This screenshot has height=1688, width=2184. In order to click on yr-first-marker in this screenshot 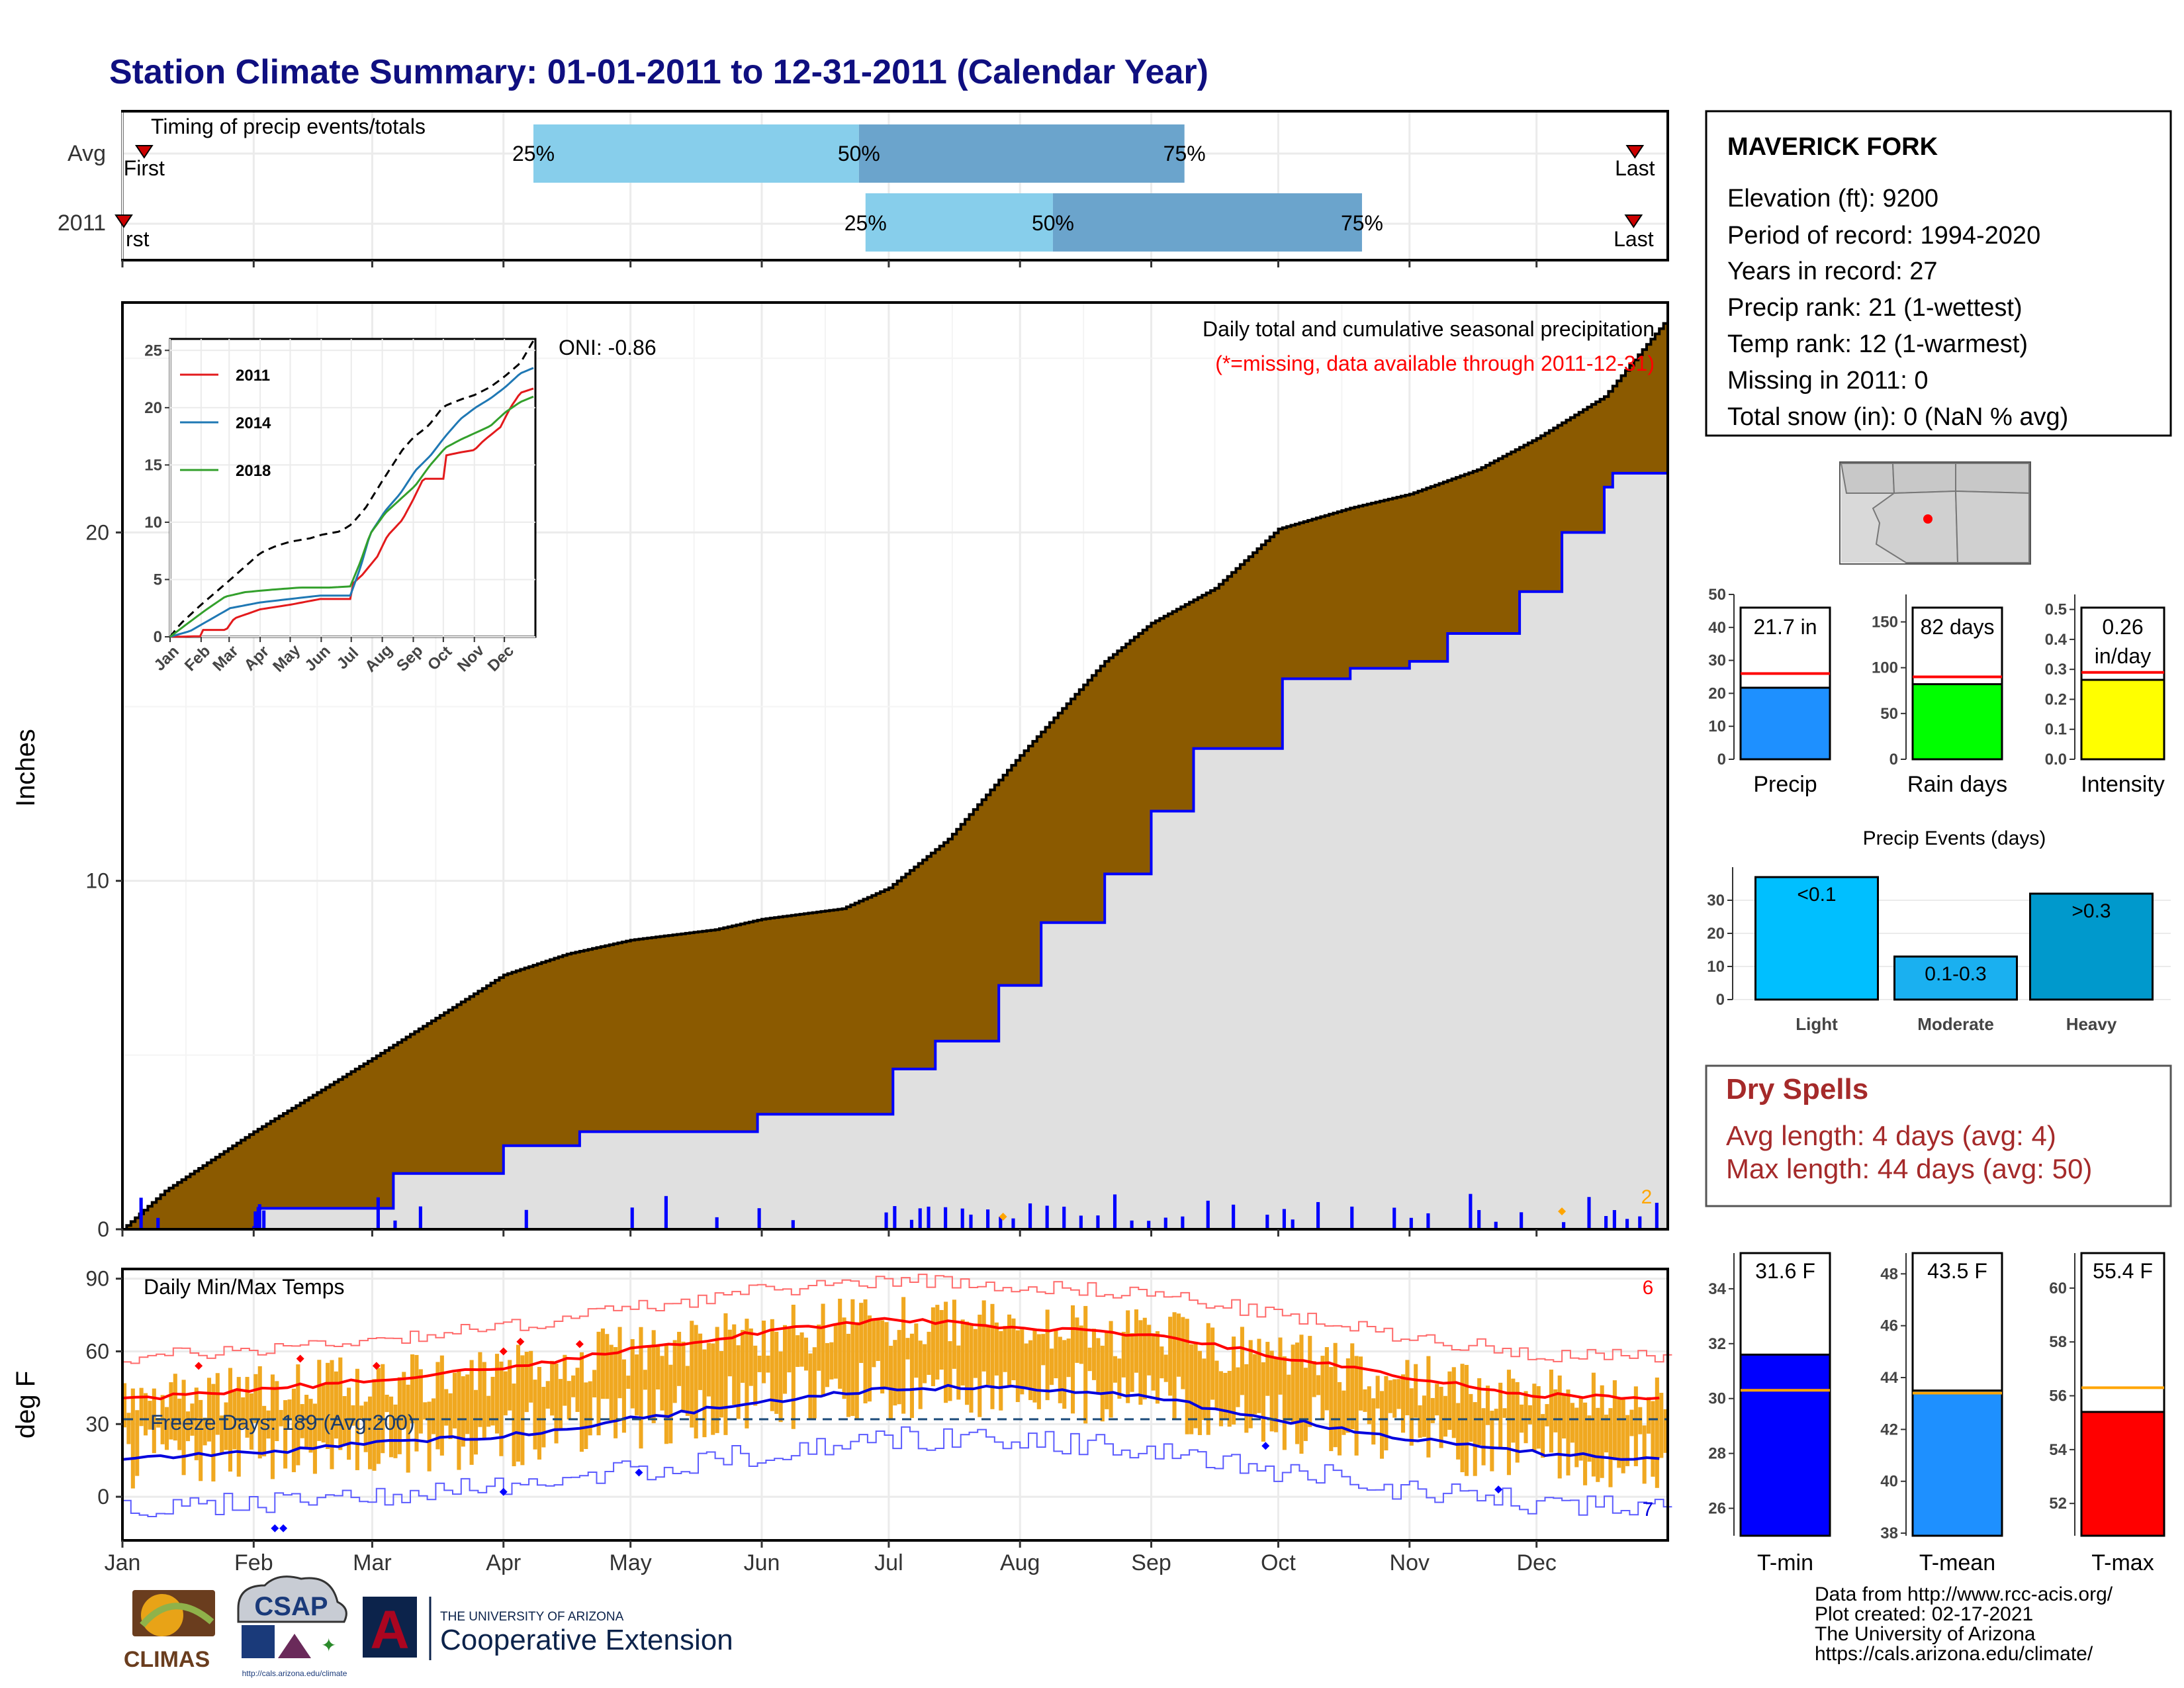, I will do `click(124, 221)`.